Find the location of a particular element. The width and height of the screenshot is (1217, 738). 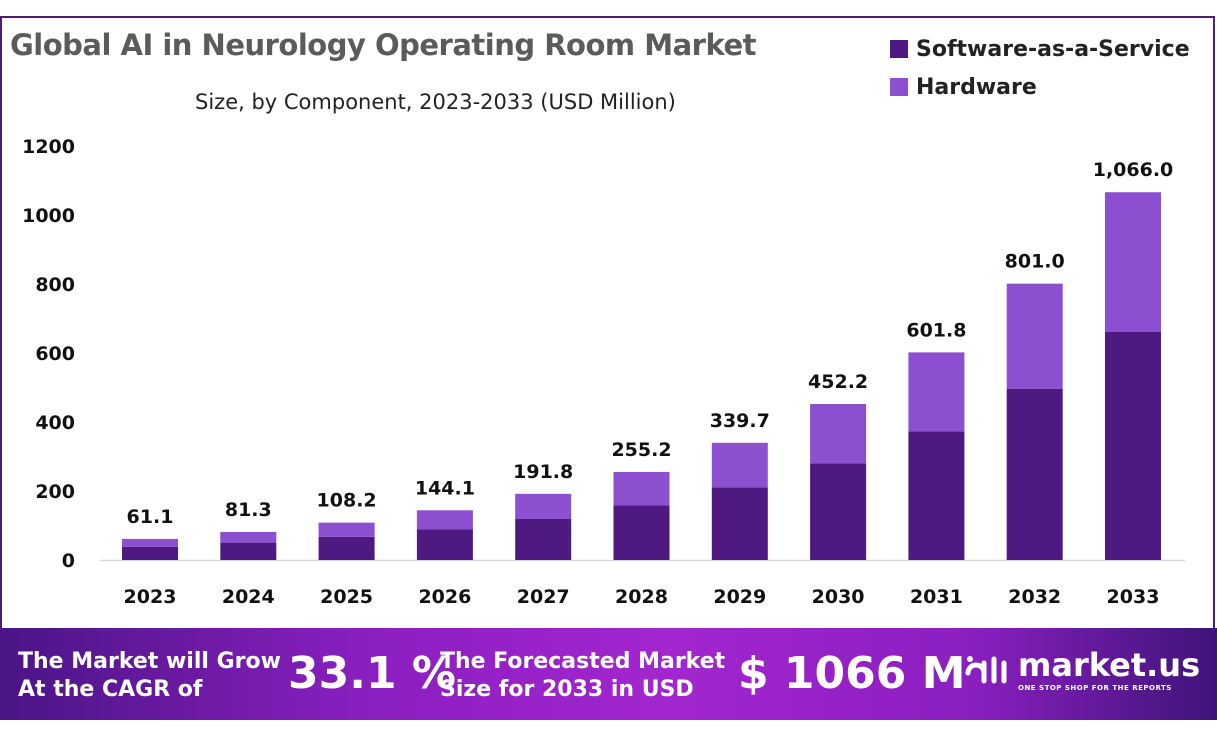

x-tick-label: 2030 is located at coordinates (838, 597).